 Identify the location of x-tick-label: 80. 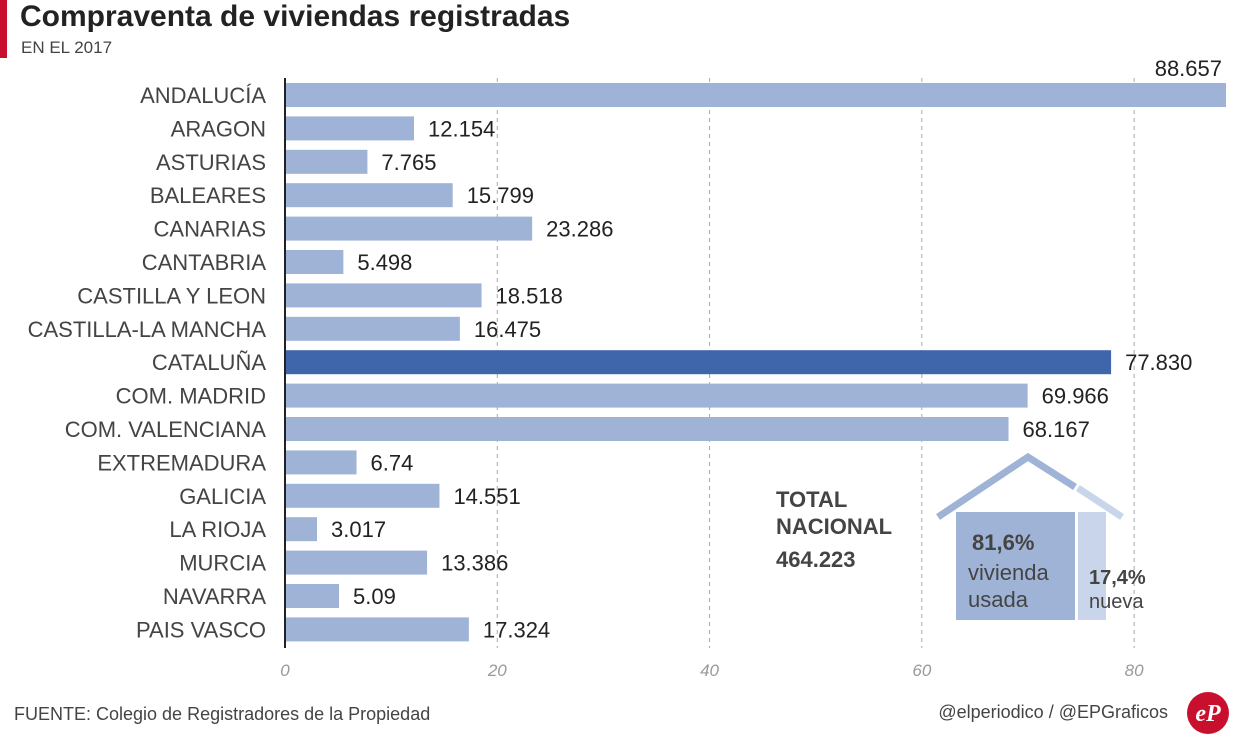
(1134, 670).